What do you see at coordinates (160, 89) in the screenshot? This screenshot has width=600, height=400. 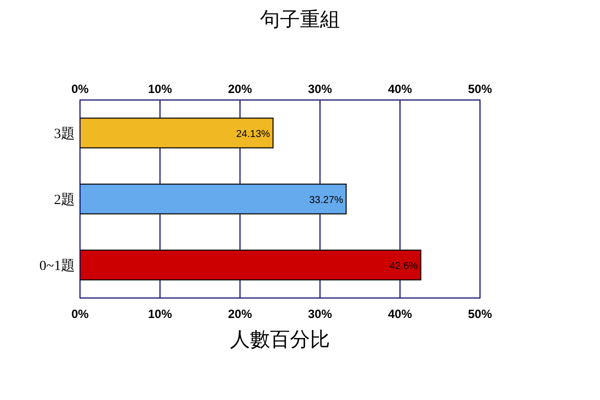 I see `x-tick-label: 10%` at bounding box center [160, 89].